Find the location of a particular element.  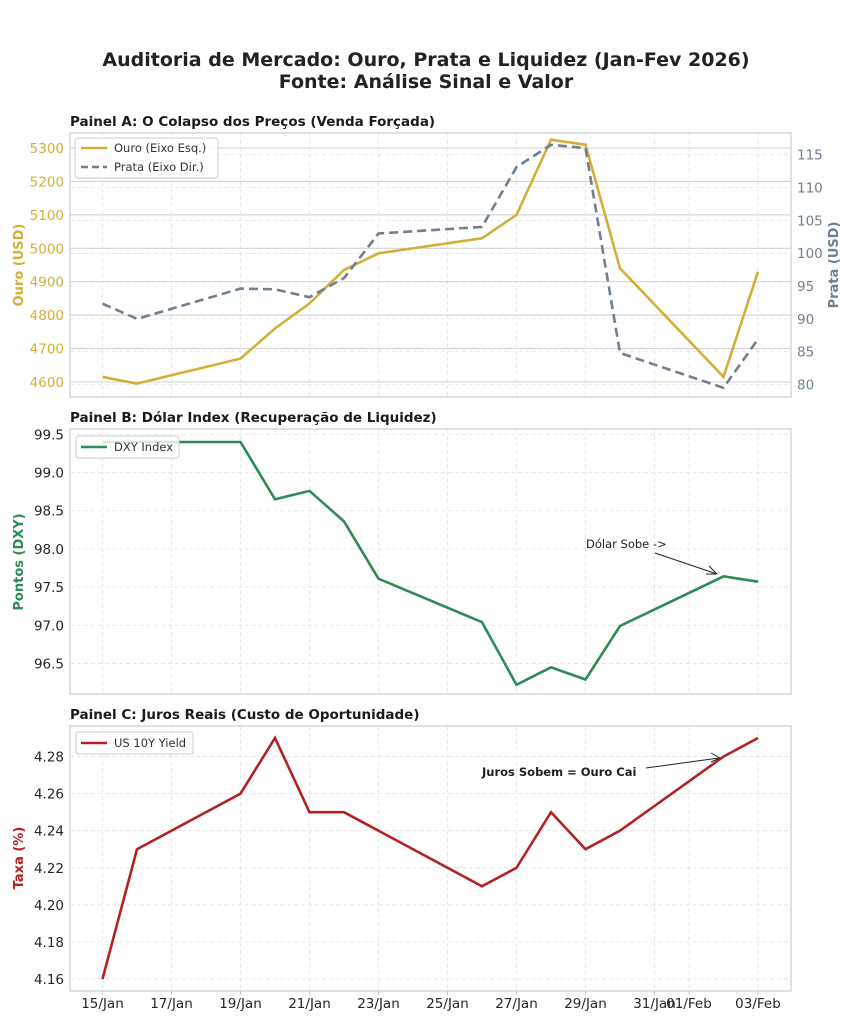

panel-b-yticks: 96.5 97.0 97.5 98.0 98.5 99.0 99.5 is located at coordinates (49, 549).